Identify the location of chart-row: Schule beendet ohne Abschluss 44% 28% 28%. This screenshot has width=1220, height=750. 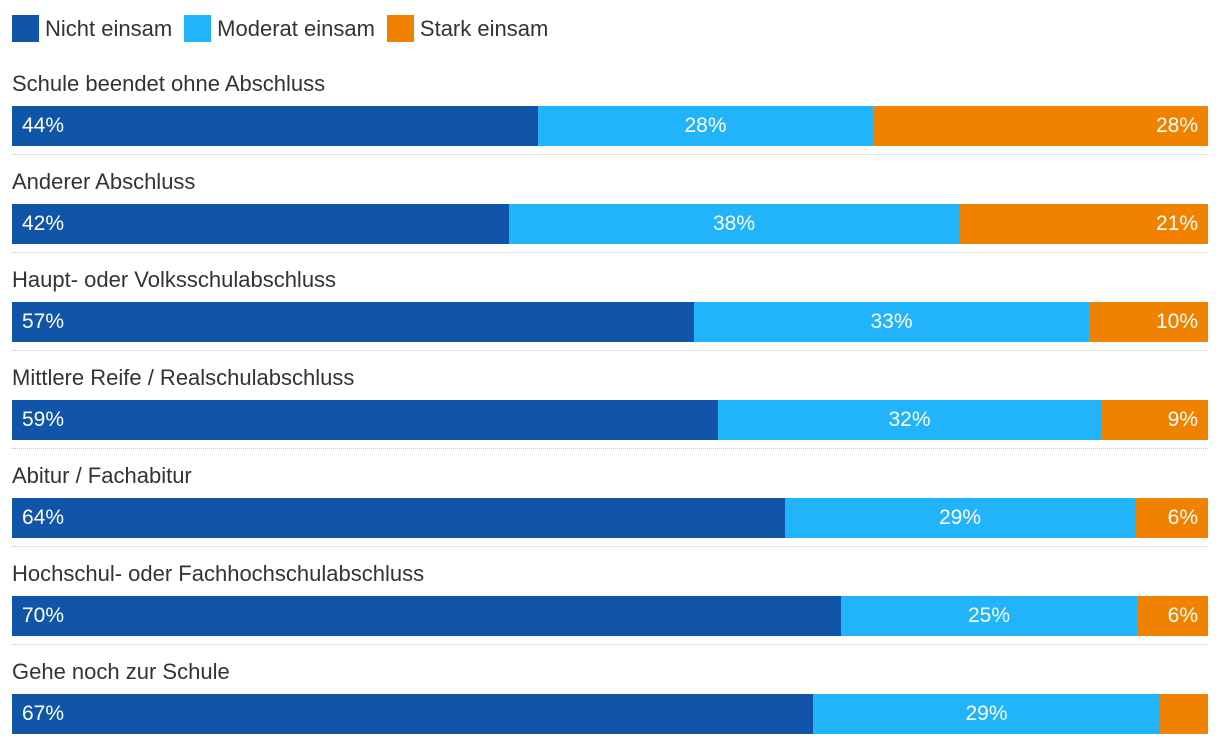
(610, 111).